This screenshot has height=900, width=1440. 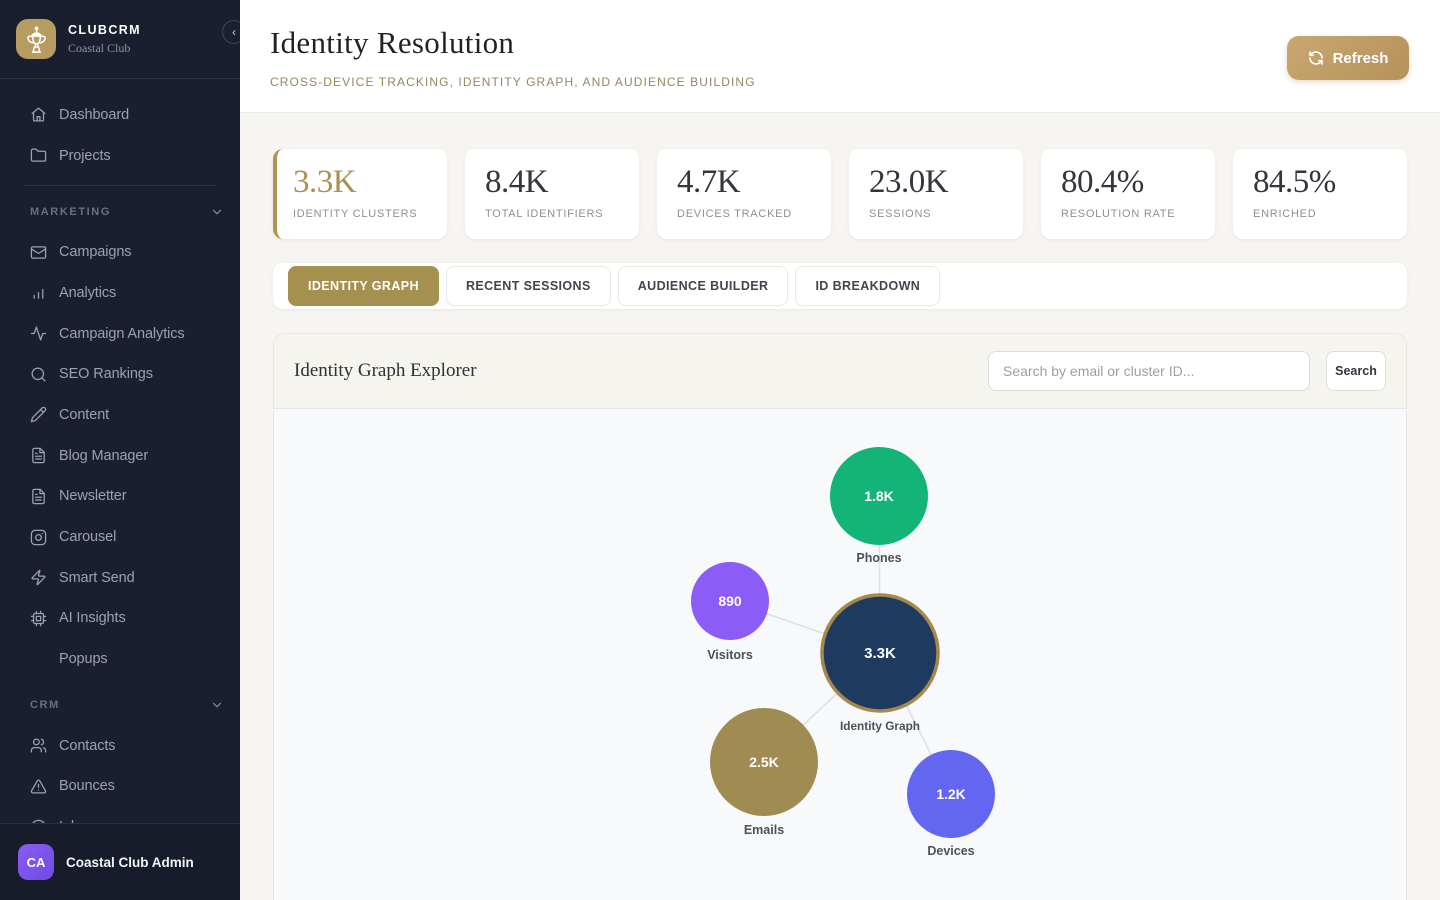 What do you see at coordinates (951, 794) in the screenshot?
I see `svg-text: 1.2K` at bounding box center [951, 794].